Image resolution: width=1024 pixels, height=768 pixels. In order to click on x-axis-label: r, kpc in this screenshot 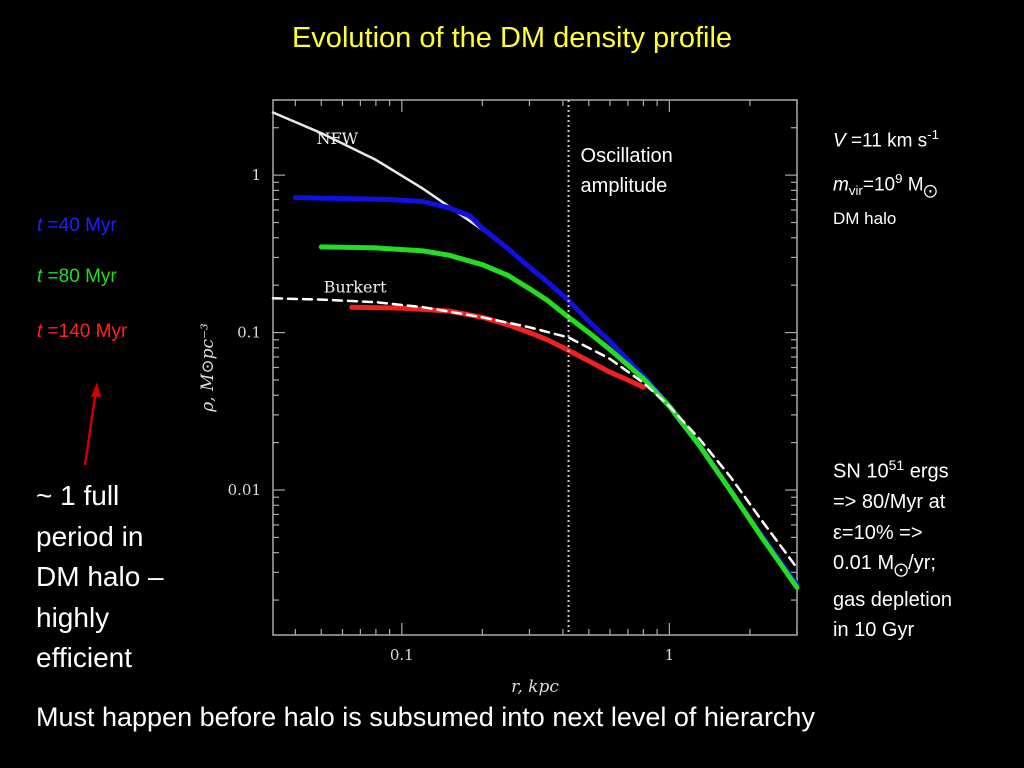, I will do `click(535, 687)`.